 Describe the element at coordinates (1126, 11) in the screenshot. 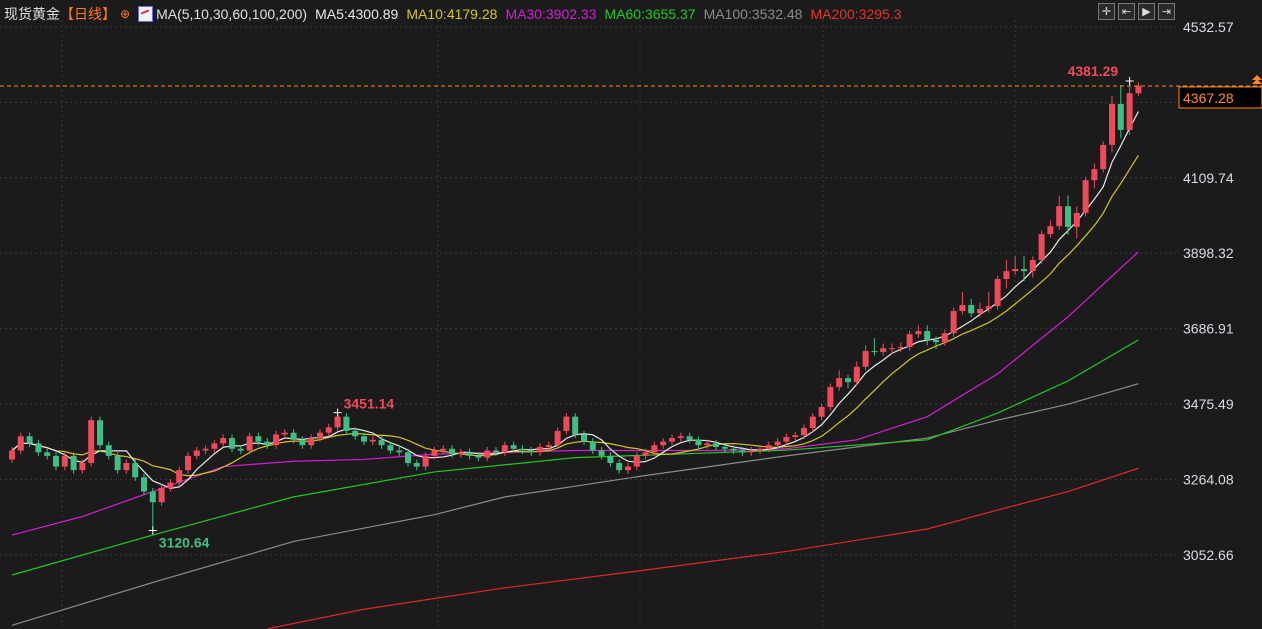

I see `scroll-start-icon: ⇤` at that location.